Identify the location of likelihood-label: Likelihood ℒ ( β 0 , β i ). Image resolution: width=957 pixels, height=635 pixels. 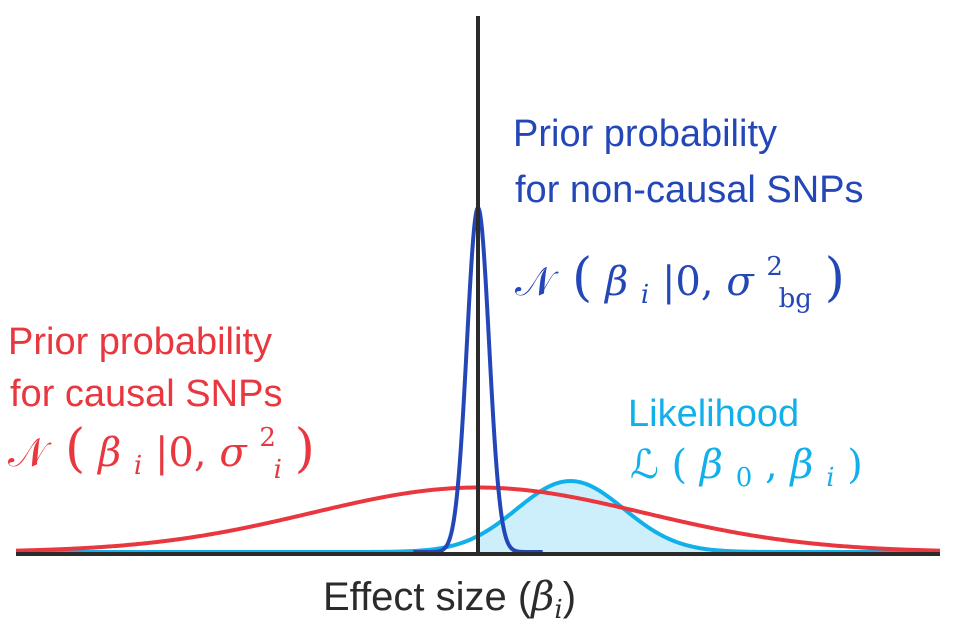
(745, 444).